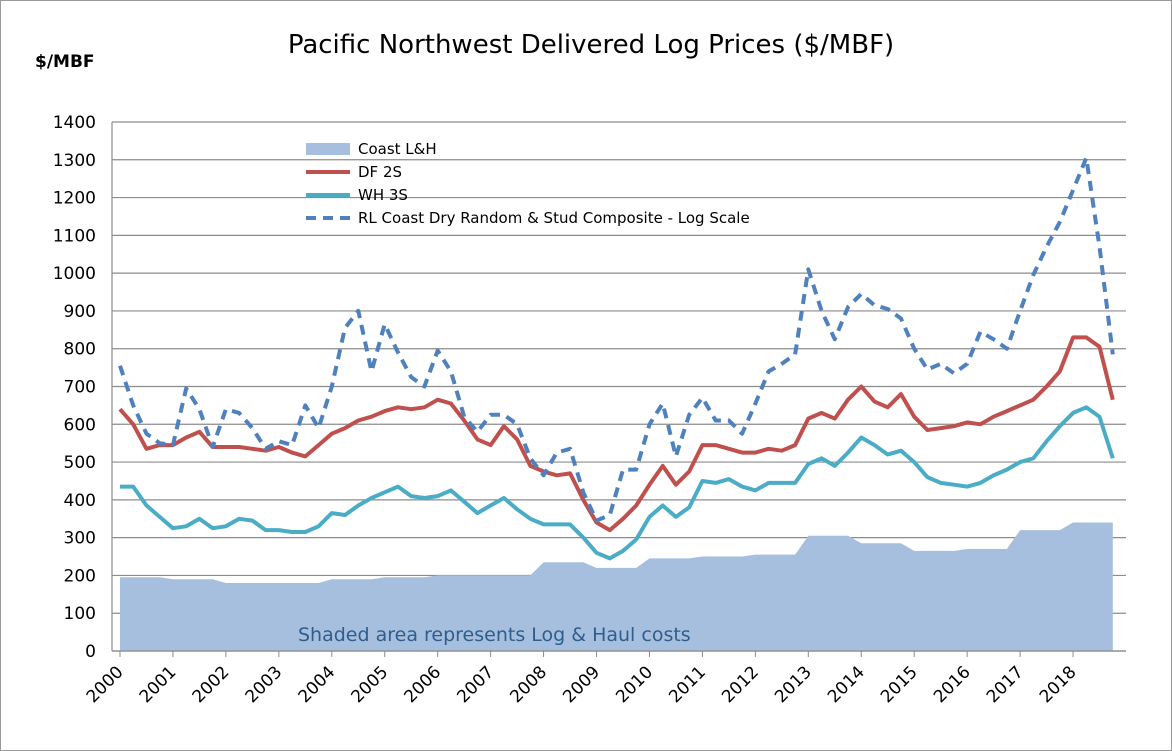 Image resolution: width=1172 pixels, height=751 pixels. What do you see at coordinates (80, 576) in the screenshot?
I see `y-tick-label: 200` at bounding box center [80, 576].